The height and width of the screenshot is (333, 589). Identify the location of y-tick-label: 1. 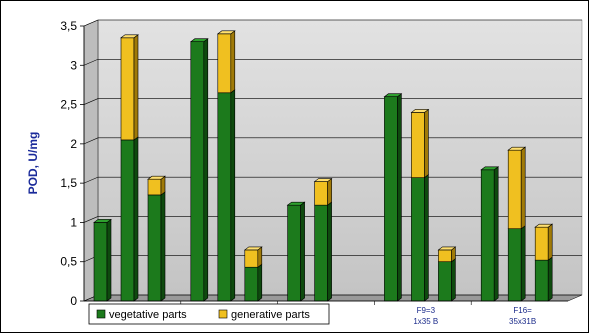
(73, 222).